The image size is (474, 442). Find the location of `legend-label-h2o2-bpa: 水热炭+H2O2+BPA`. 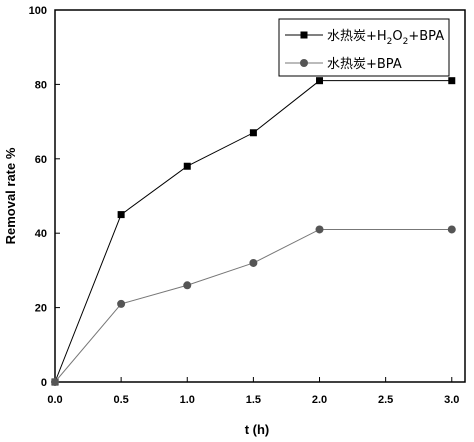

legend-label-h2o2-bpa: 水热炭+H2O2+BPA is located at coordinates (385, 38).